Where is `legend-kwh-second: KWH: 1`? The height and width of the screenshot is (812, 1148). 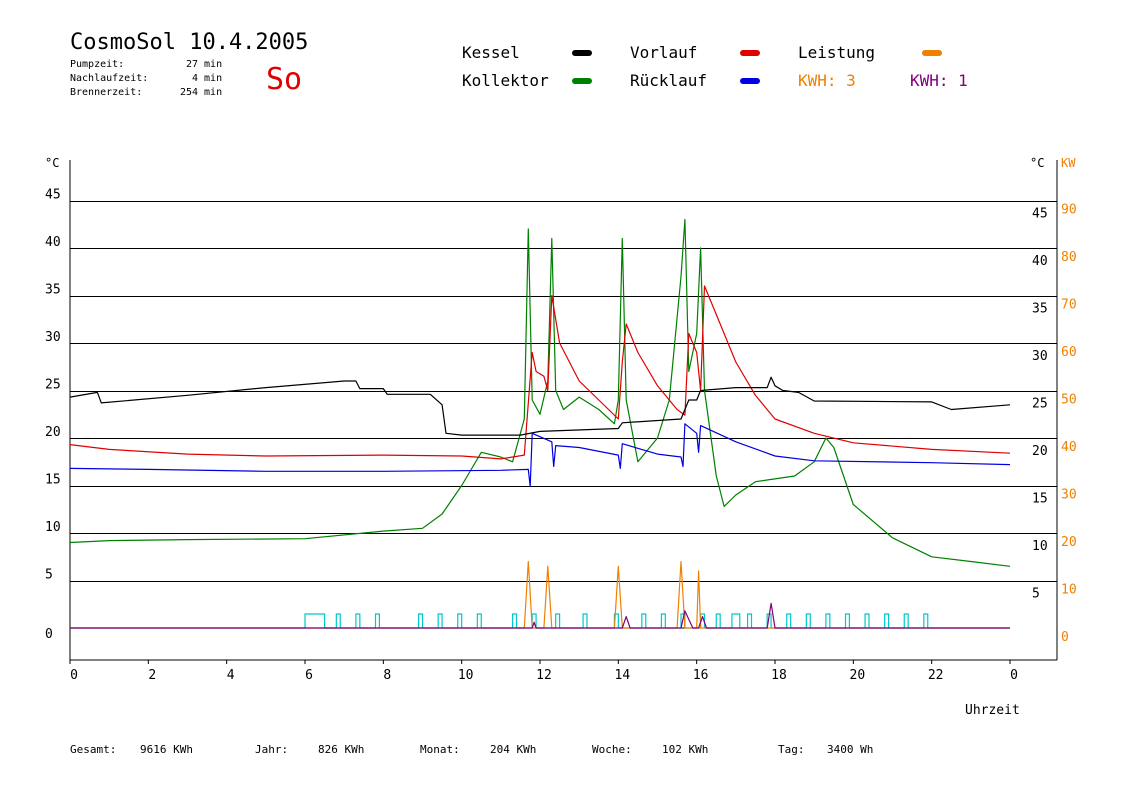 legend-kwh-second: KWH: 1 is located at coordinates (939, 80).